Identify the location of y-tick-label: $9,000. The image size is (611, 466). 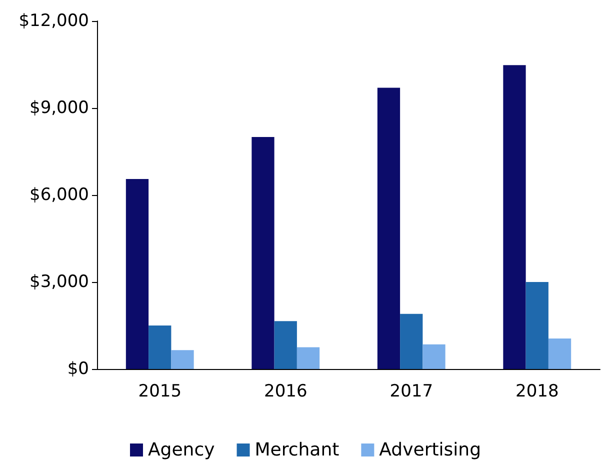
(59, 108).